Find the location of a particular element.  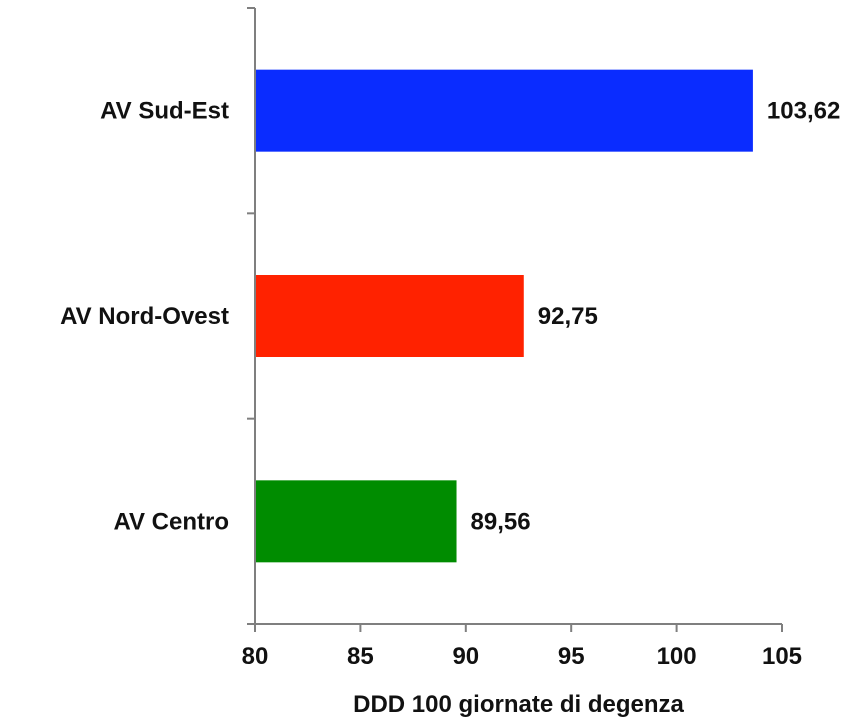

bar-av-sud-est is located at coordinates (504, 110).